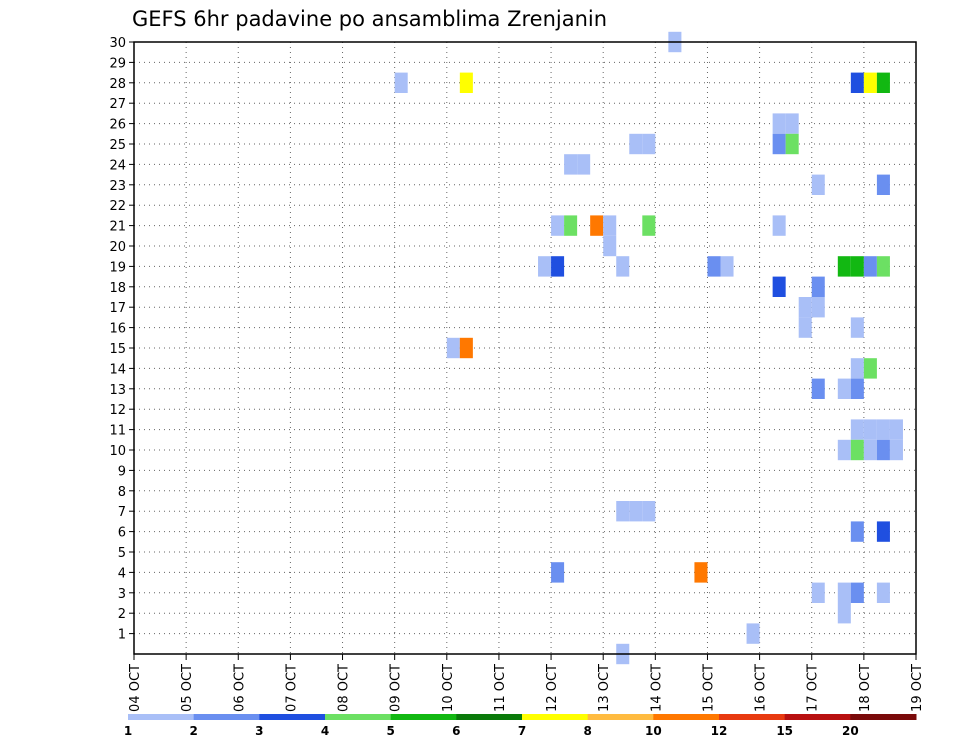 Image resolution: width=960 pixels, height=742 pixels. I want to click on y-tick-label: 3, so click(122, 594).